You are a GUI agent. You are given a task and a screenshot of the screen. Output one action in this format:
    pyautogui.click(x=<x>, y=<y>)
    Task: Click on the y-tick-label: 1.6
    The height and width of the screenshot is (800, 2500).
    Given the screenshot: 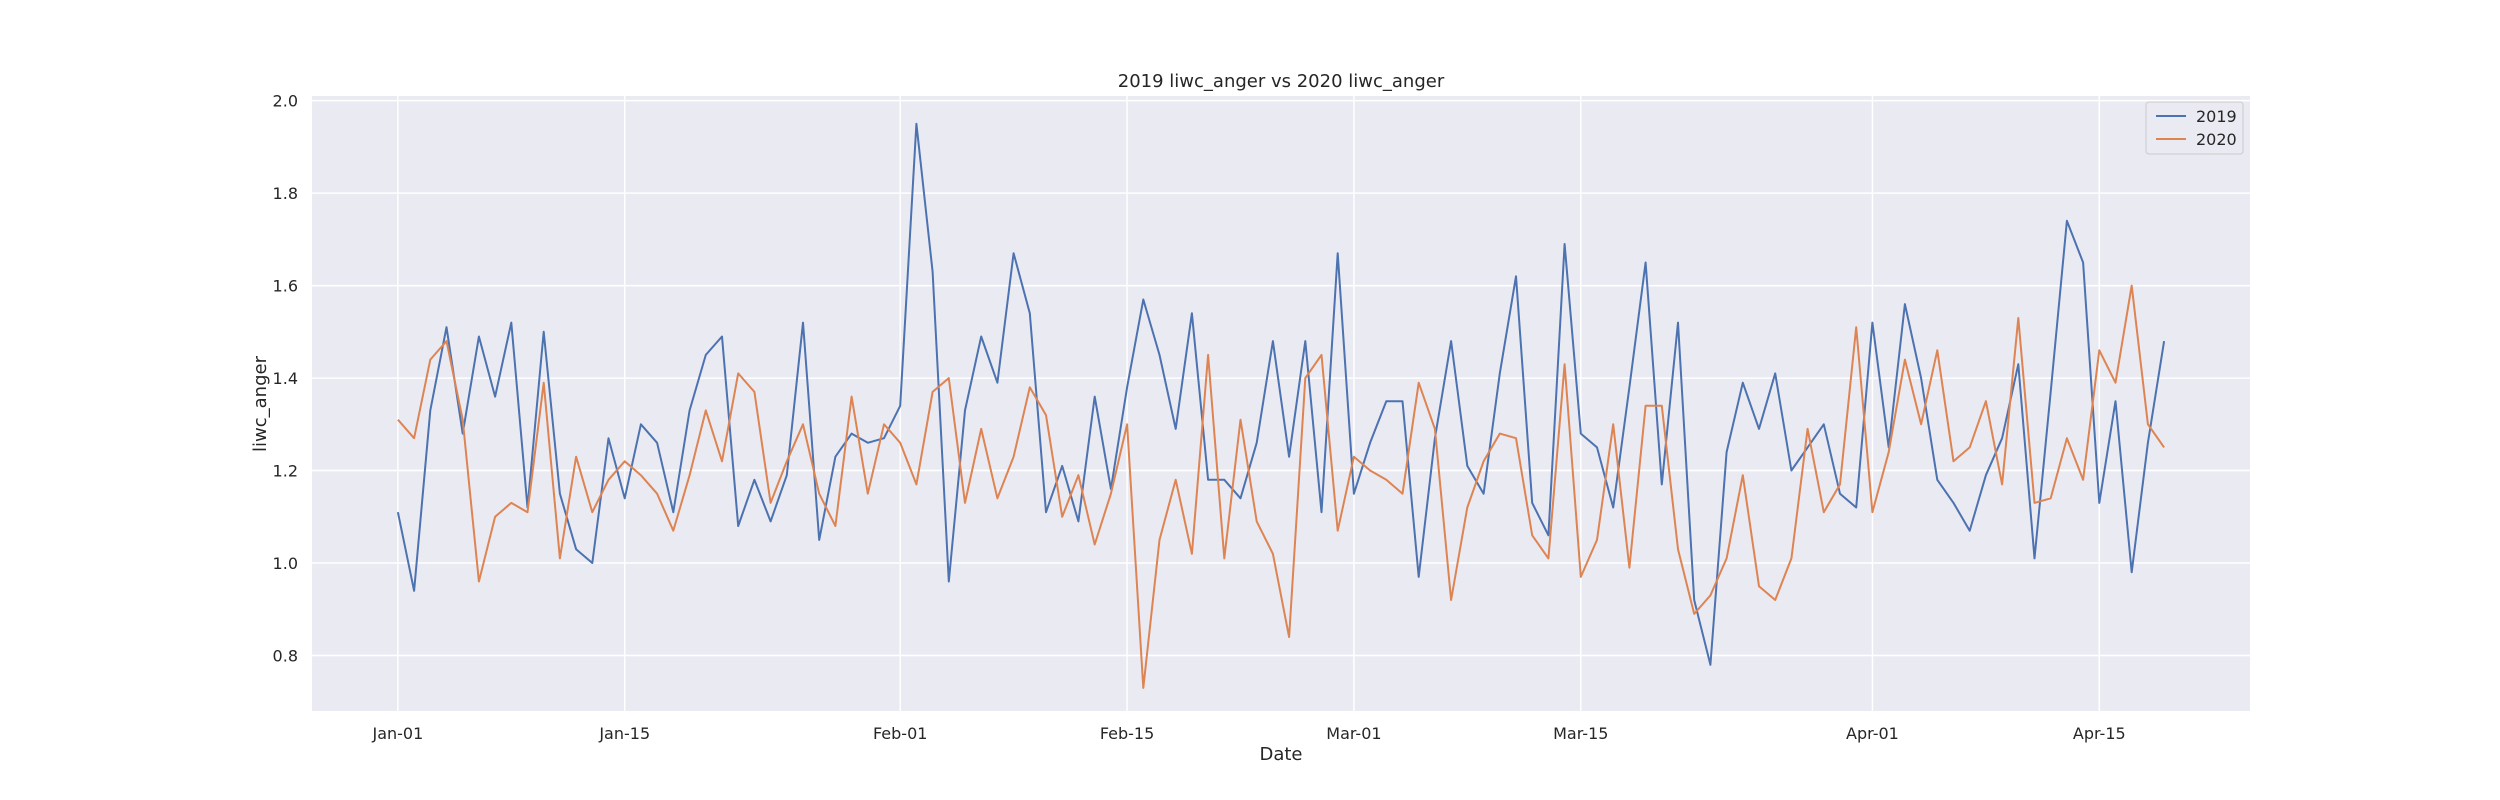 What is the action you would take?
    pyautogui.click(x=285, y=286)
    